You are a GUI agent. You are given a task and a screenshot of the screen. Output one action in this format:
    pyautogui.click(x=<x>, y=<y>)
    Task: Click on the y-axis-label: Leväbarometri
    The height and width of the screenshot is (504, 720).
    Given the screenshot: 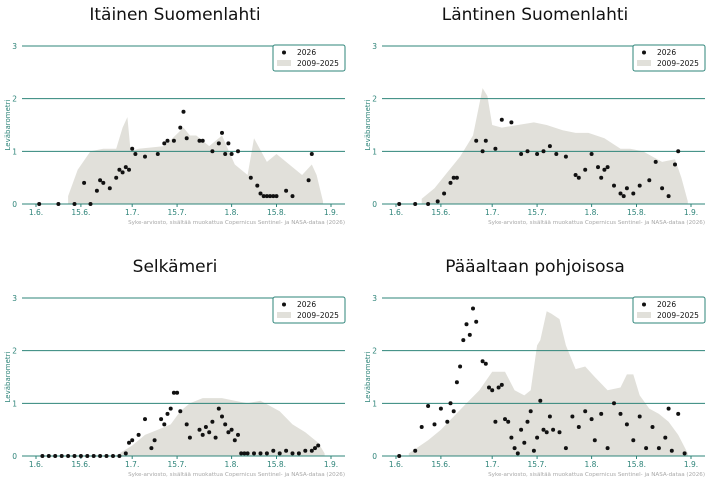 What is the action you would take?
    pyautogui.click(x=8, y=376)
    